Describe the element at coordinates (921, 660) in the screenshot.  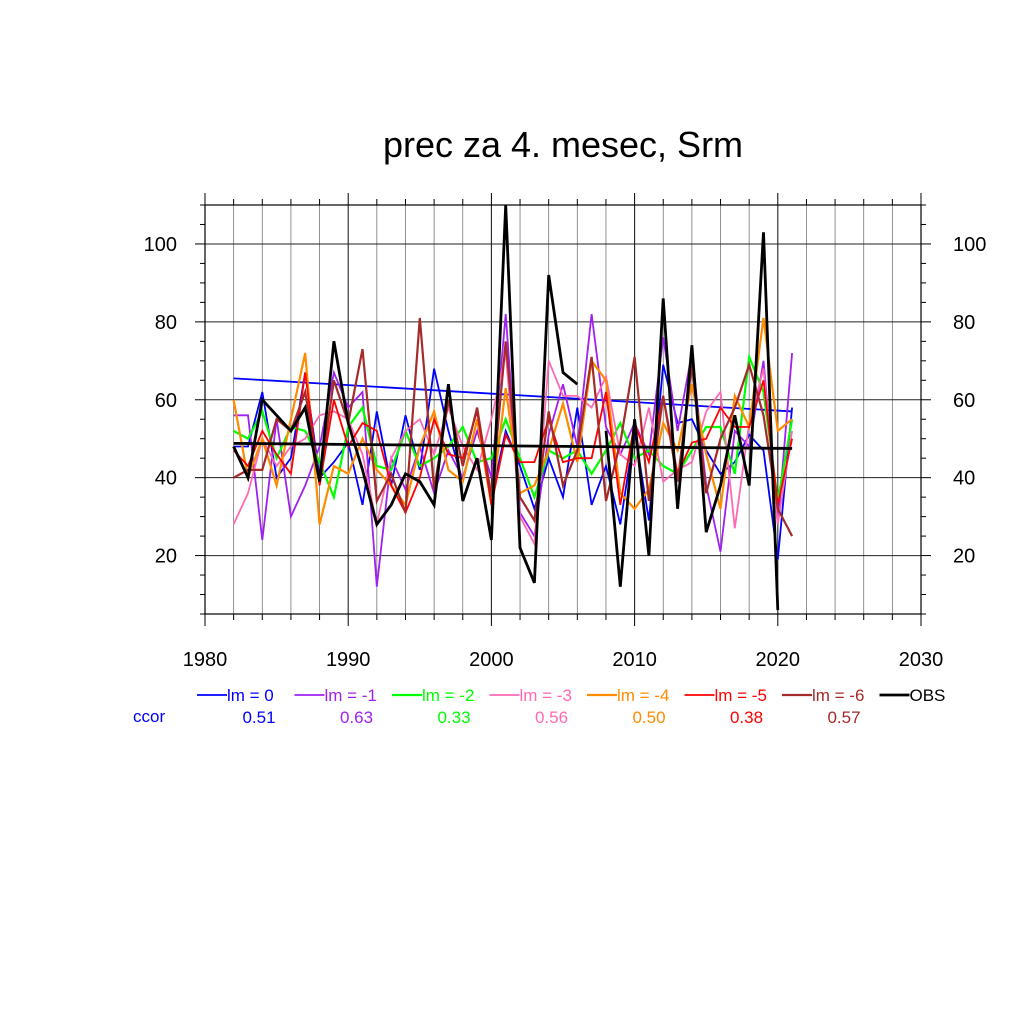
I see `x-tick-label: 2030` at that location.